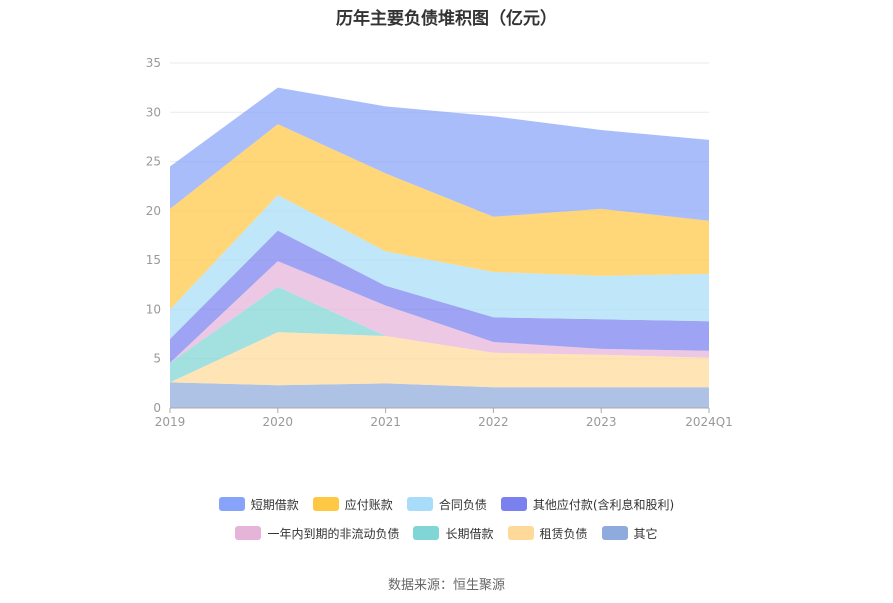 The image size is (893, 603). I want to click on legend-item: 长期借款, so click(453, 533).